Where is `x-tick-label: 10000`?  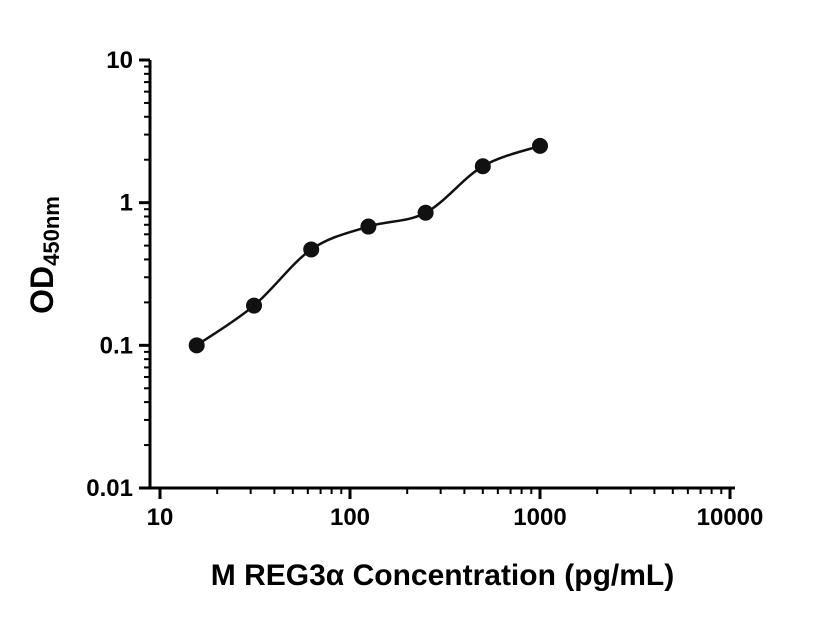 x-tick-label: 10000 is located at coordinates (730, 517).